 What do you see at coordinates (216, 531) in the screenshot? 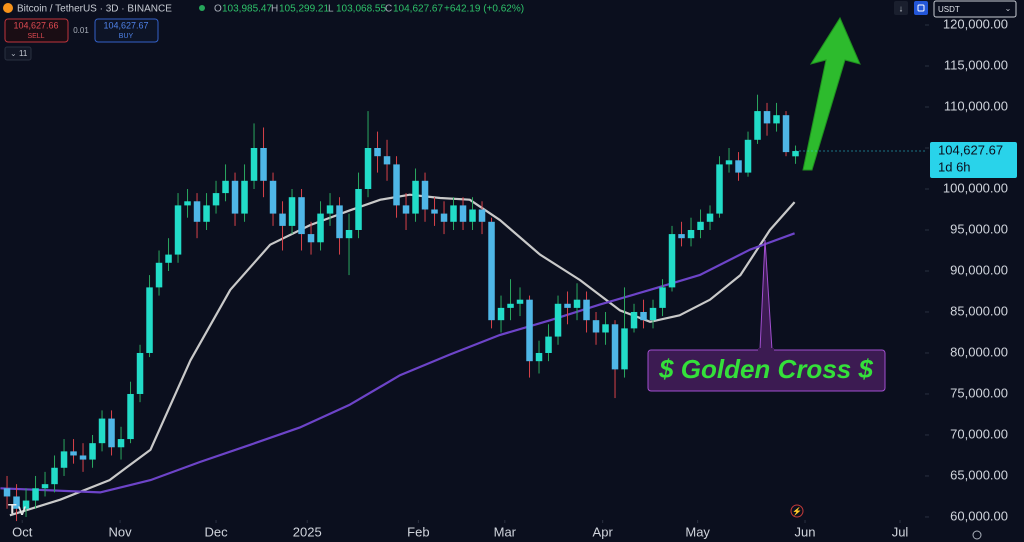
I see `x-tick-label: Dec` at bounding box center [216, 531].